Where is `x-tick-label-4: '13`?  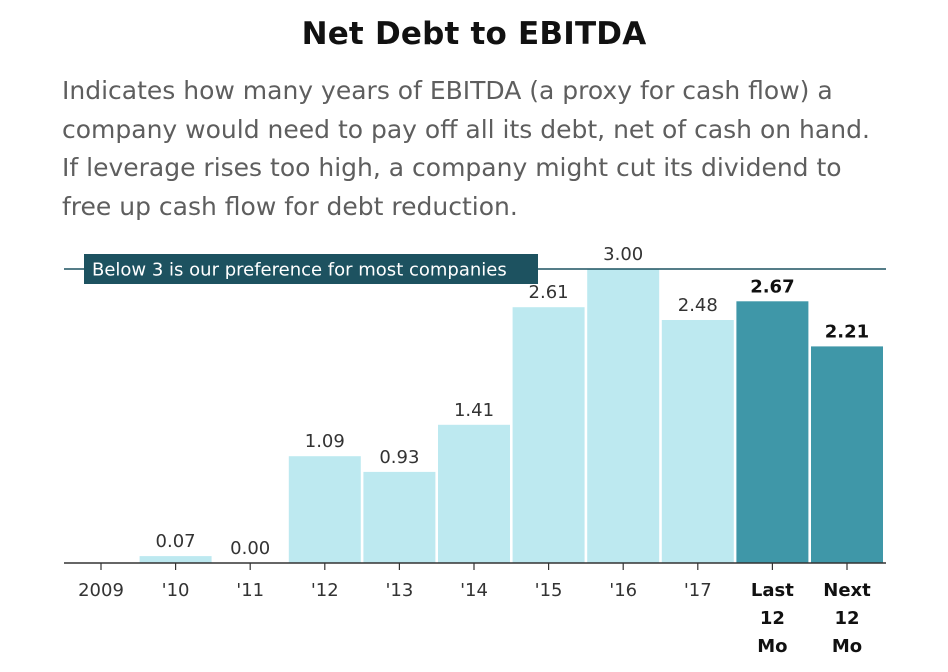
x-tick-label-4: '13 is located at coordinates (399, 590).